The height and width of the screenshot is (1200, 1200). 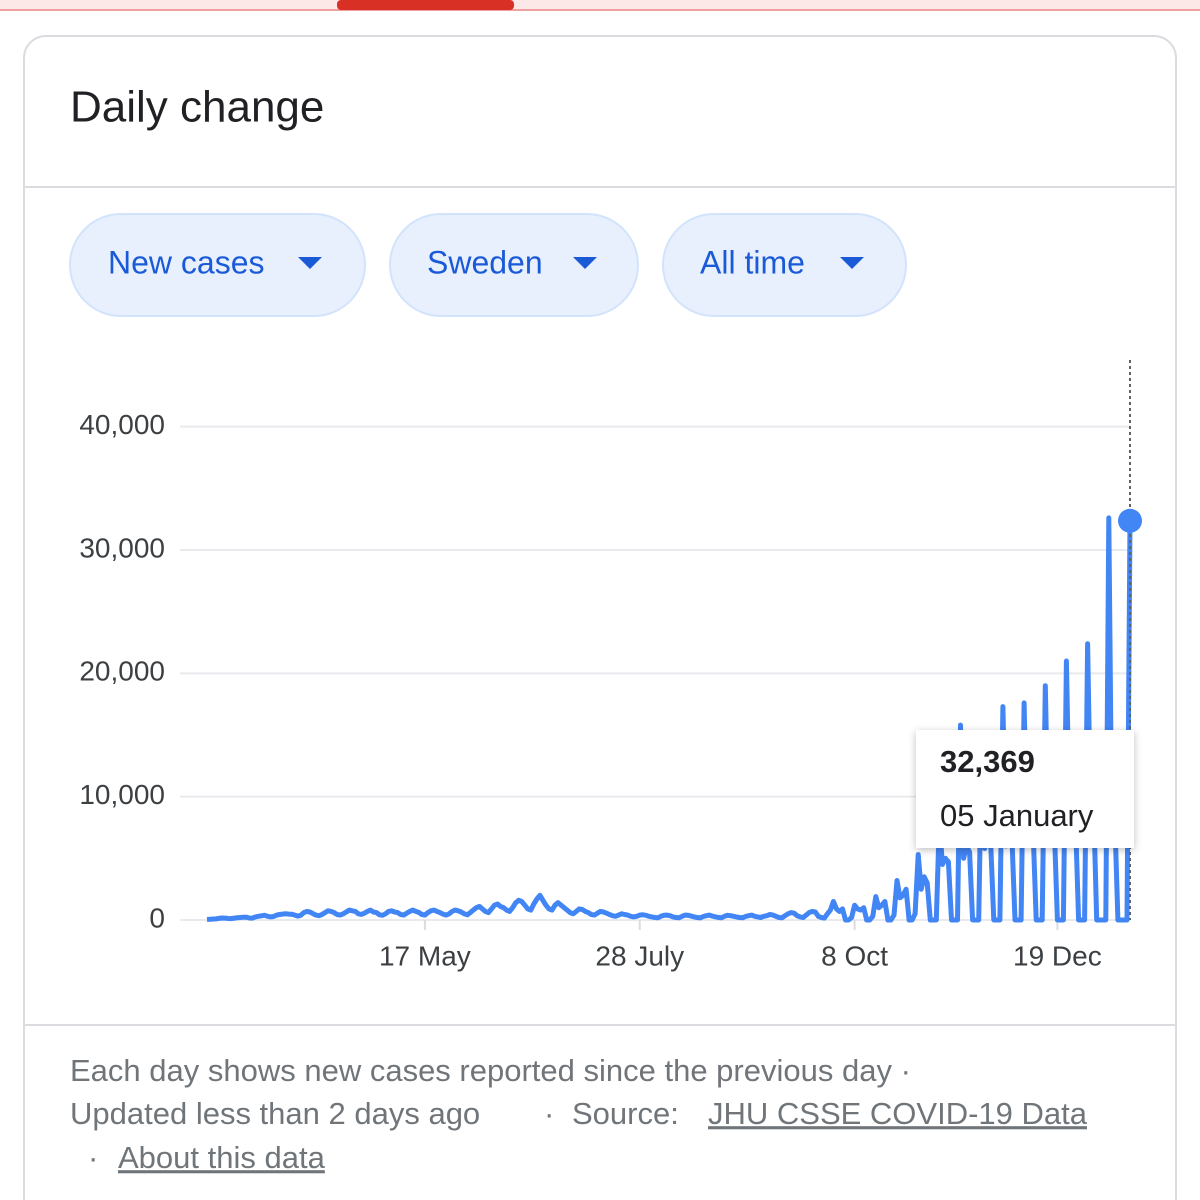 I want to click on period-chip: All time, so click(x=784, y=265).